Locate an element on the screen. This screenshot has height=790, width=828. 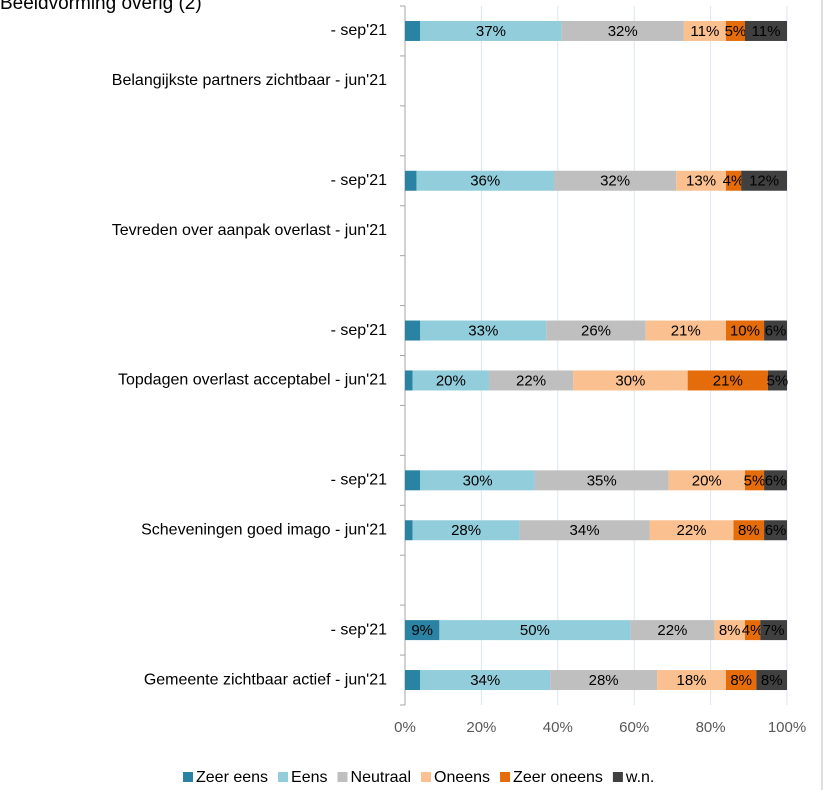
legend-label: w.n. is located at coordinates (639, 777).